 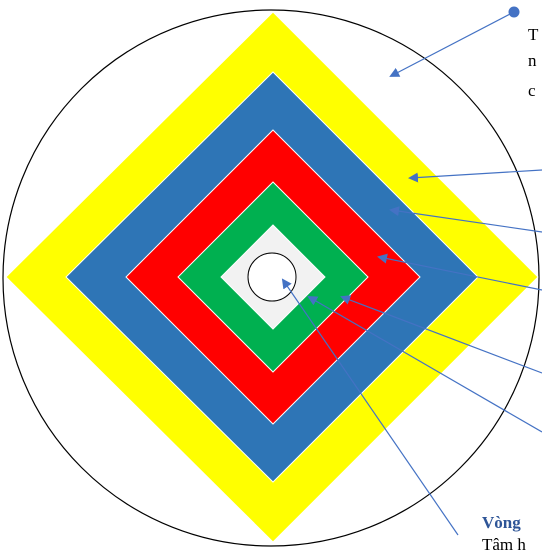 I want to click on arrow-yellow-zone, so click(x=475, y=176).